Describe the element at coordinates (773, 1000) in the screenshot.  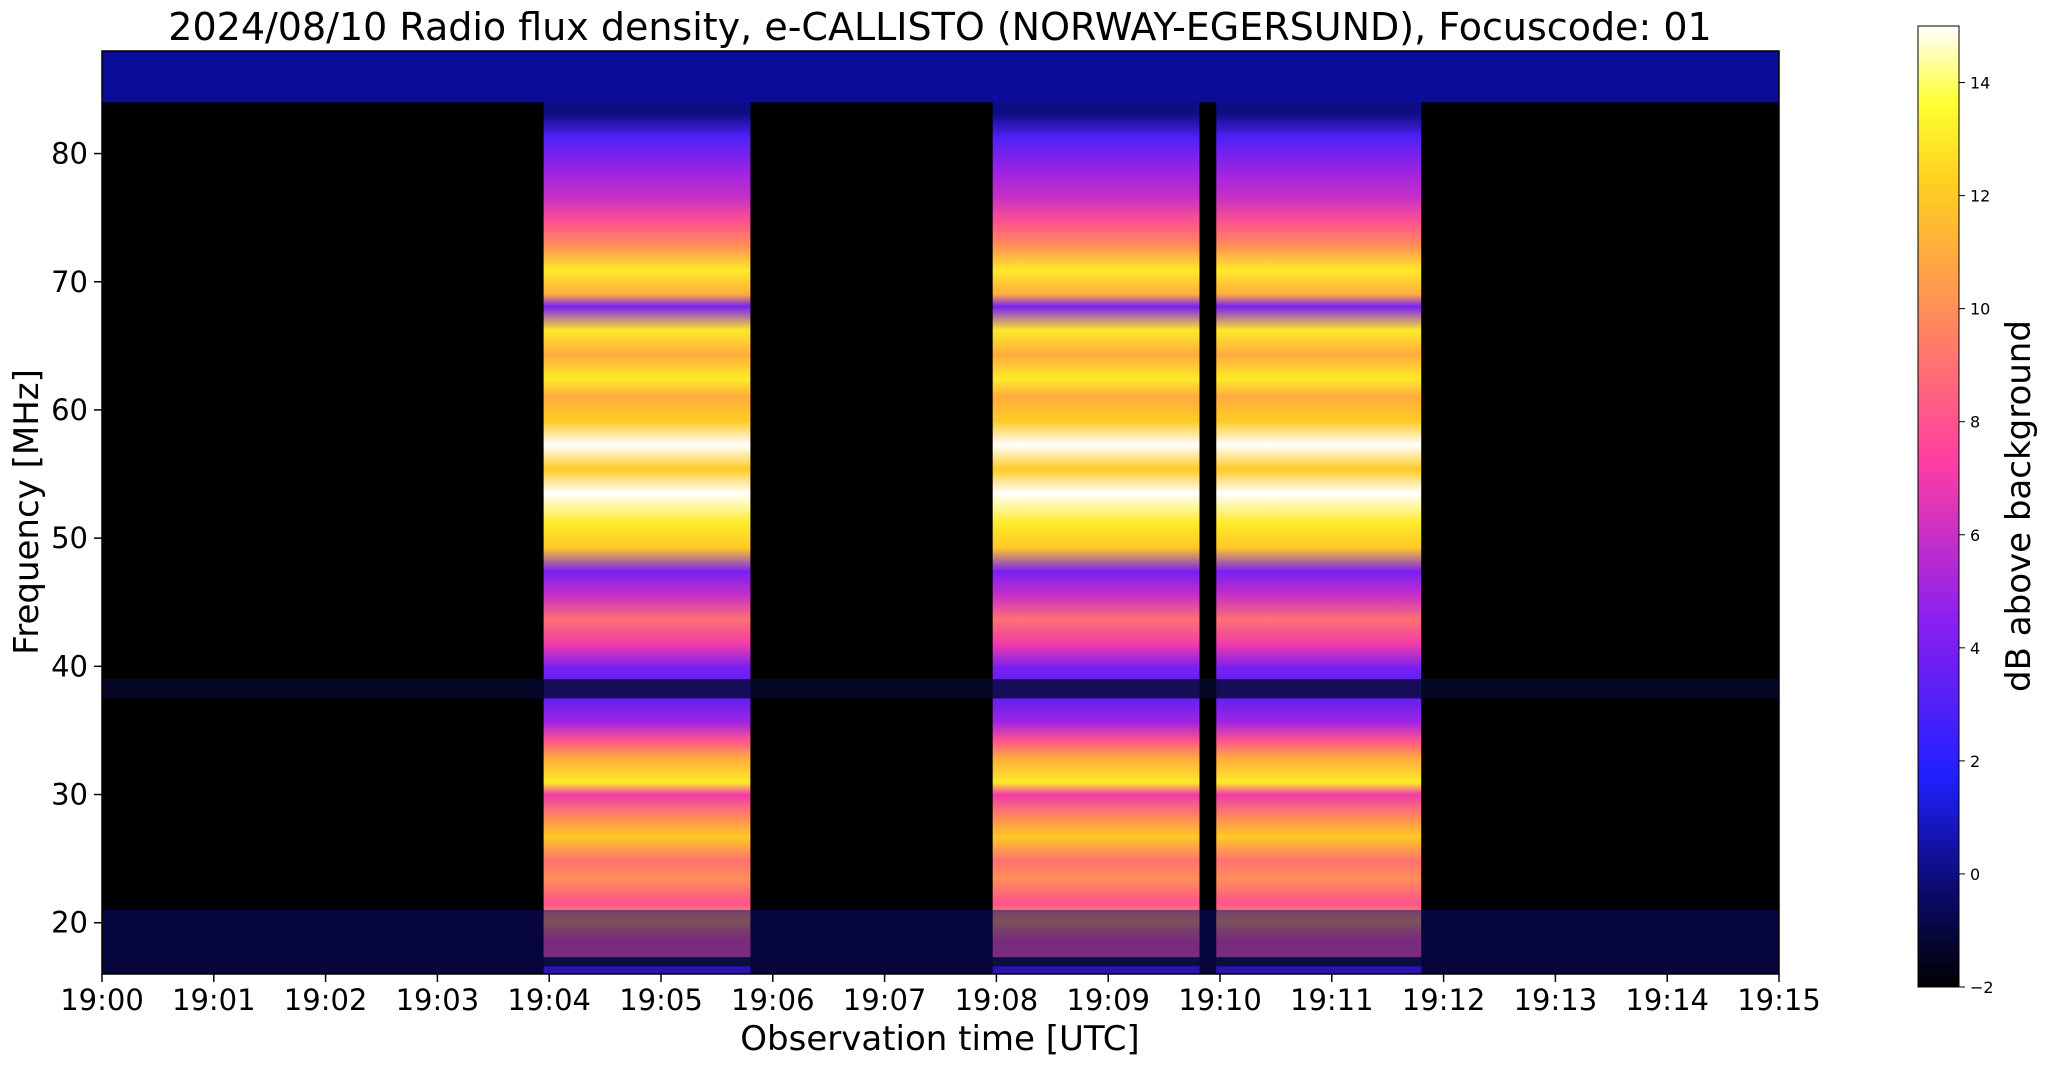
I see `x-tick-label: 19:06` at that location.